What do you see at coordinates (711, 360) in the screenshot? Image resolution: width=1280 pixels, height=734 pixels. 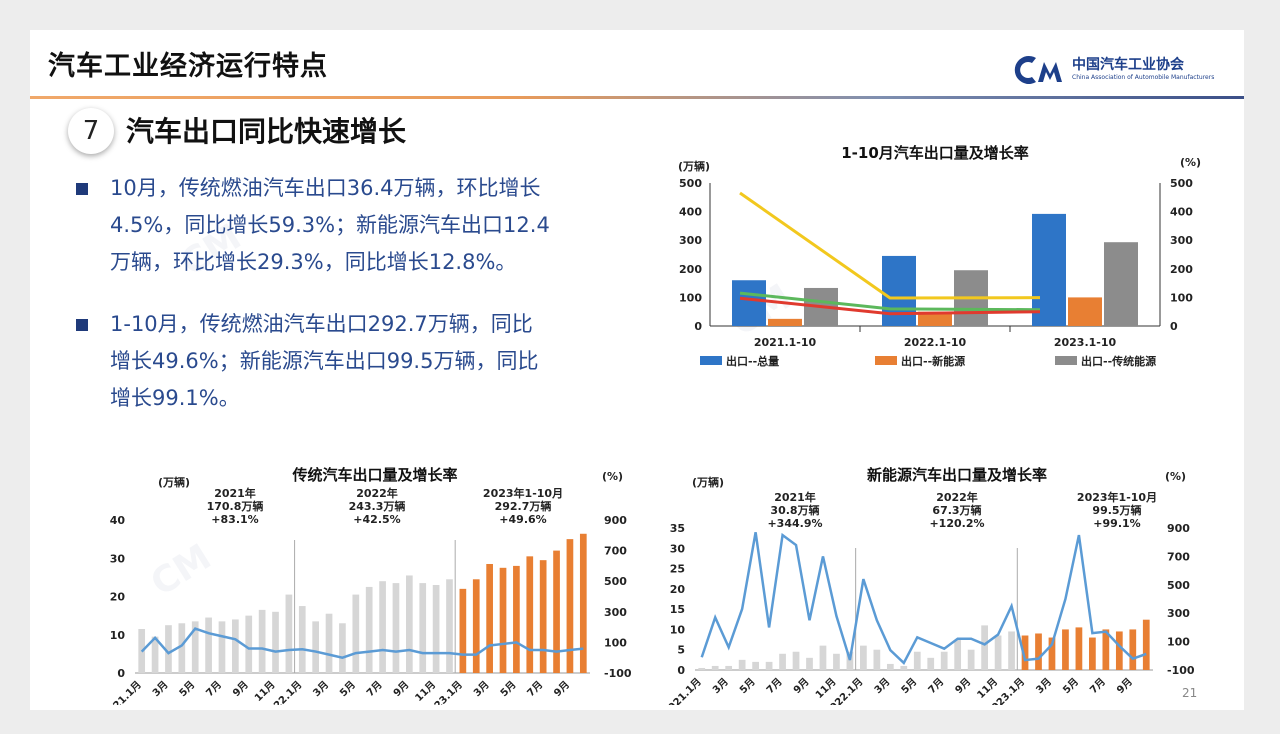 I see `legend-swatch` at bounding box center [711, 360].